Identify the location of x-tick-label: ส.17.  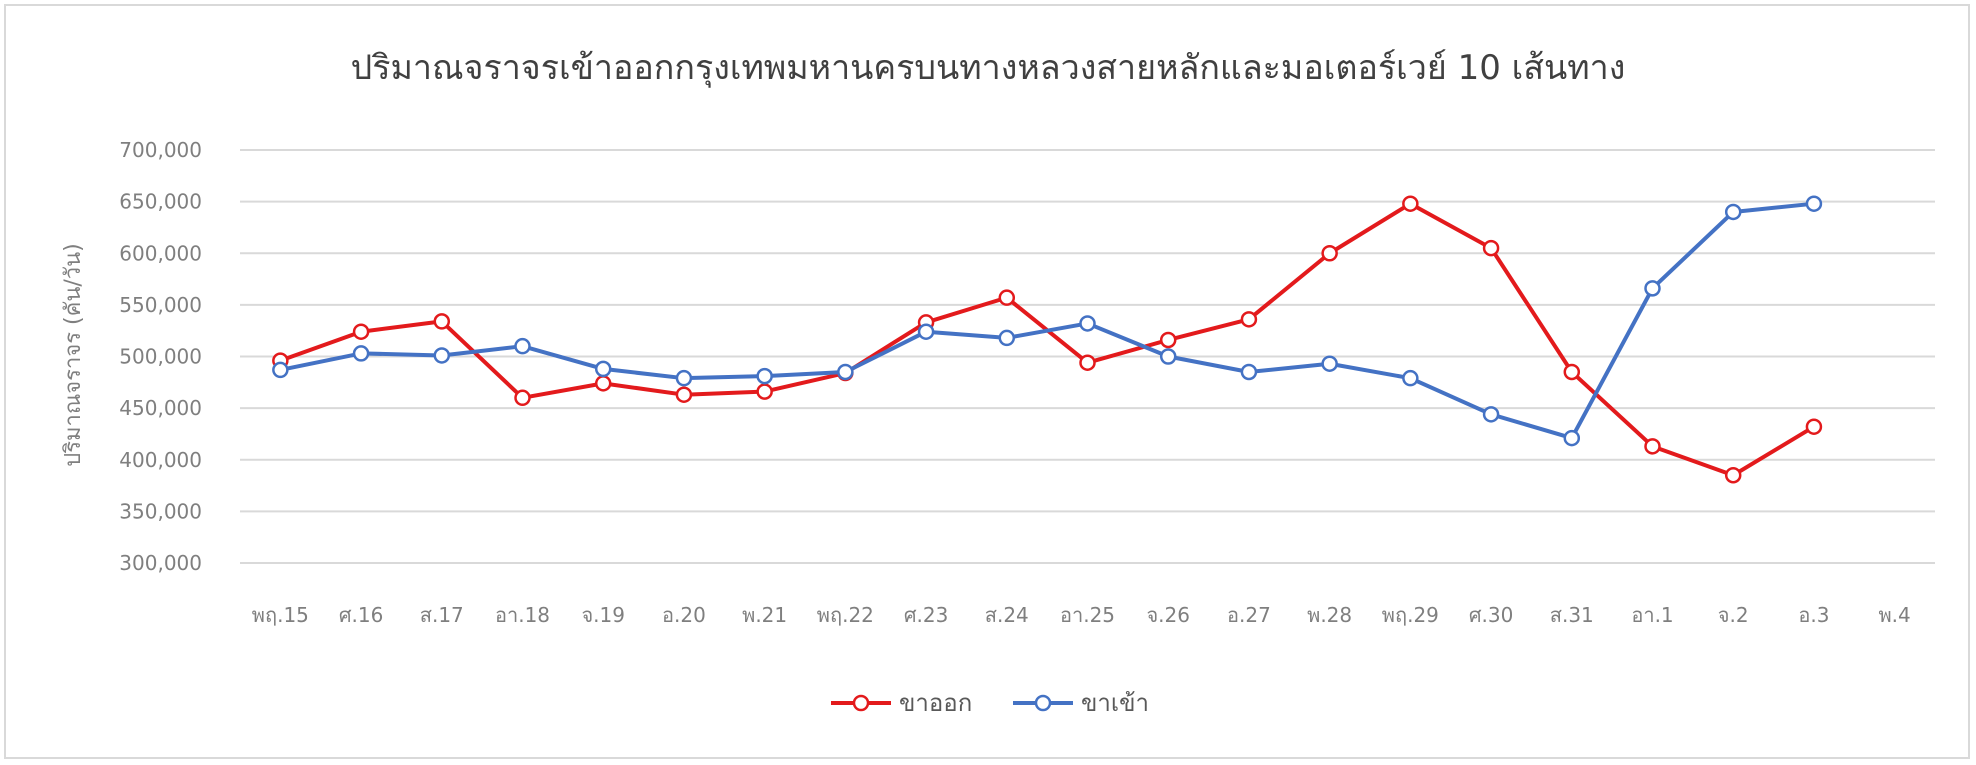
(442, 615).